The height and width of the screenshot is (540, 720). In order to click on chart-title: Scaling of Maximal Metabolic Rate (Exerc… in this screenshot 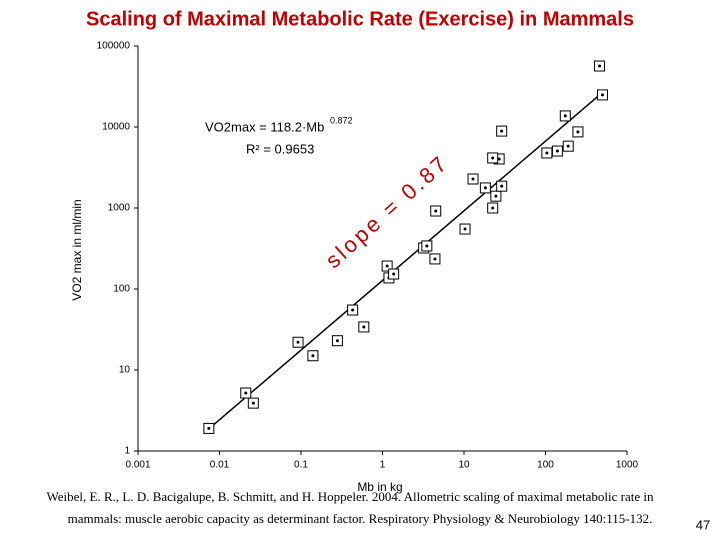, I will do `click(360, 19)`.